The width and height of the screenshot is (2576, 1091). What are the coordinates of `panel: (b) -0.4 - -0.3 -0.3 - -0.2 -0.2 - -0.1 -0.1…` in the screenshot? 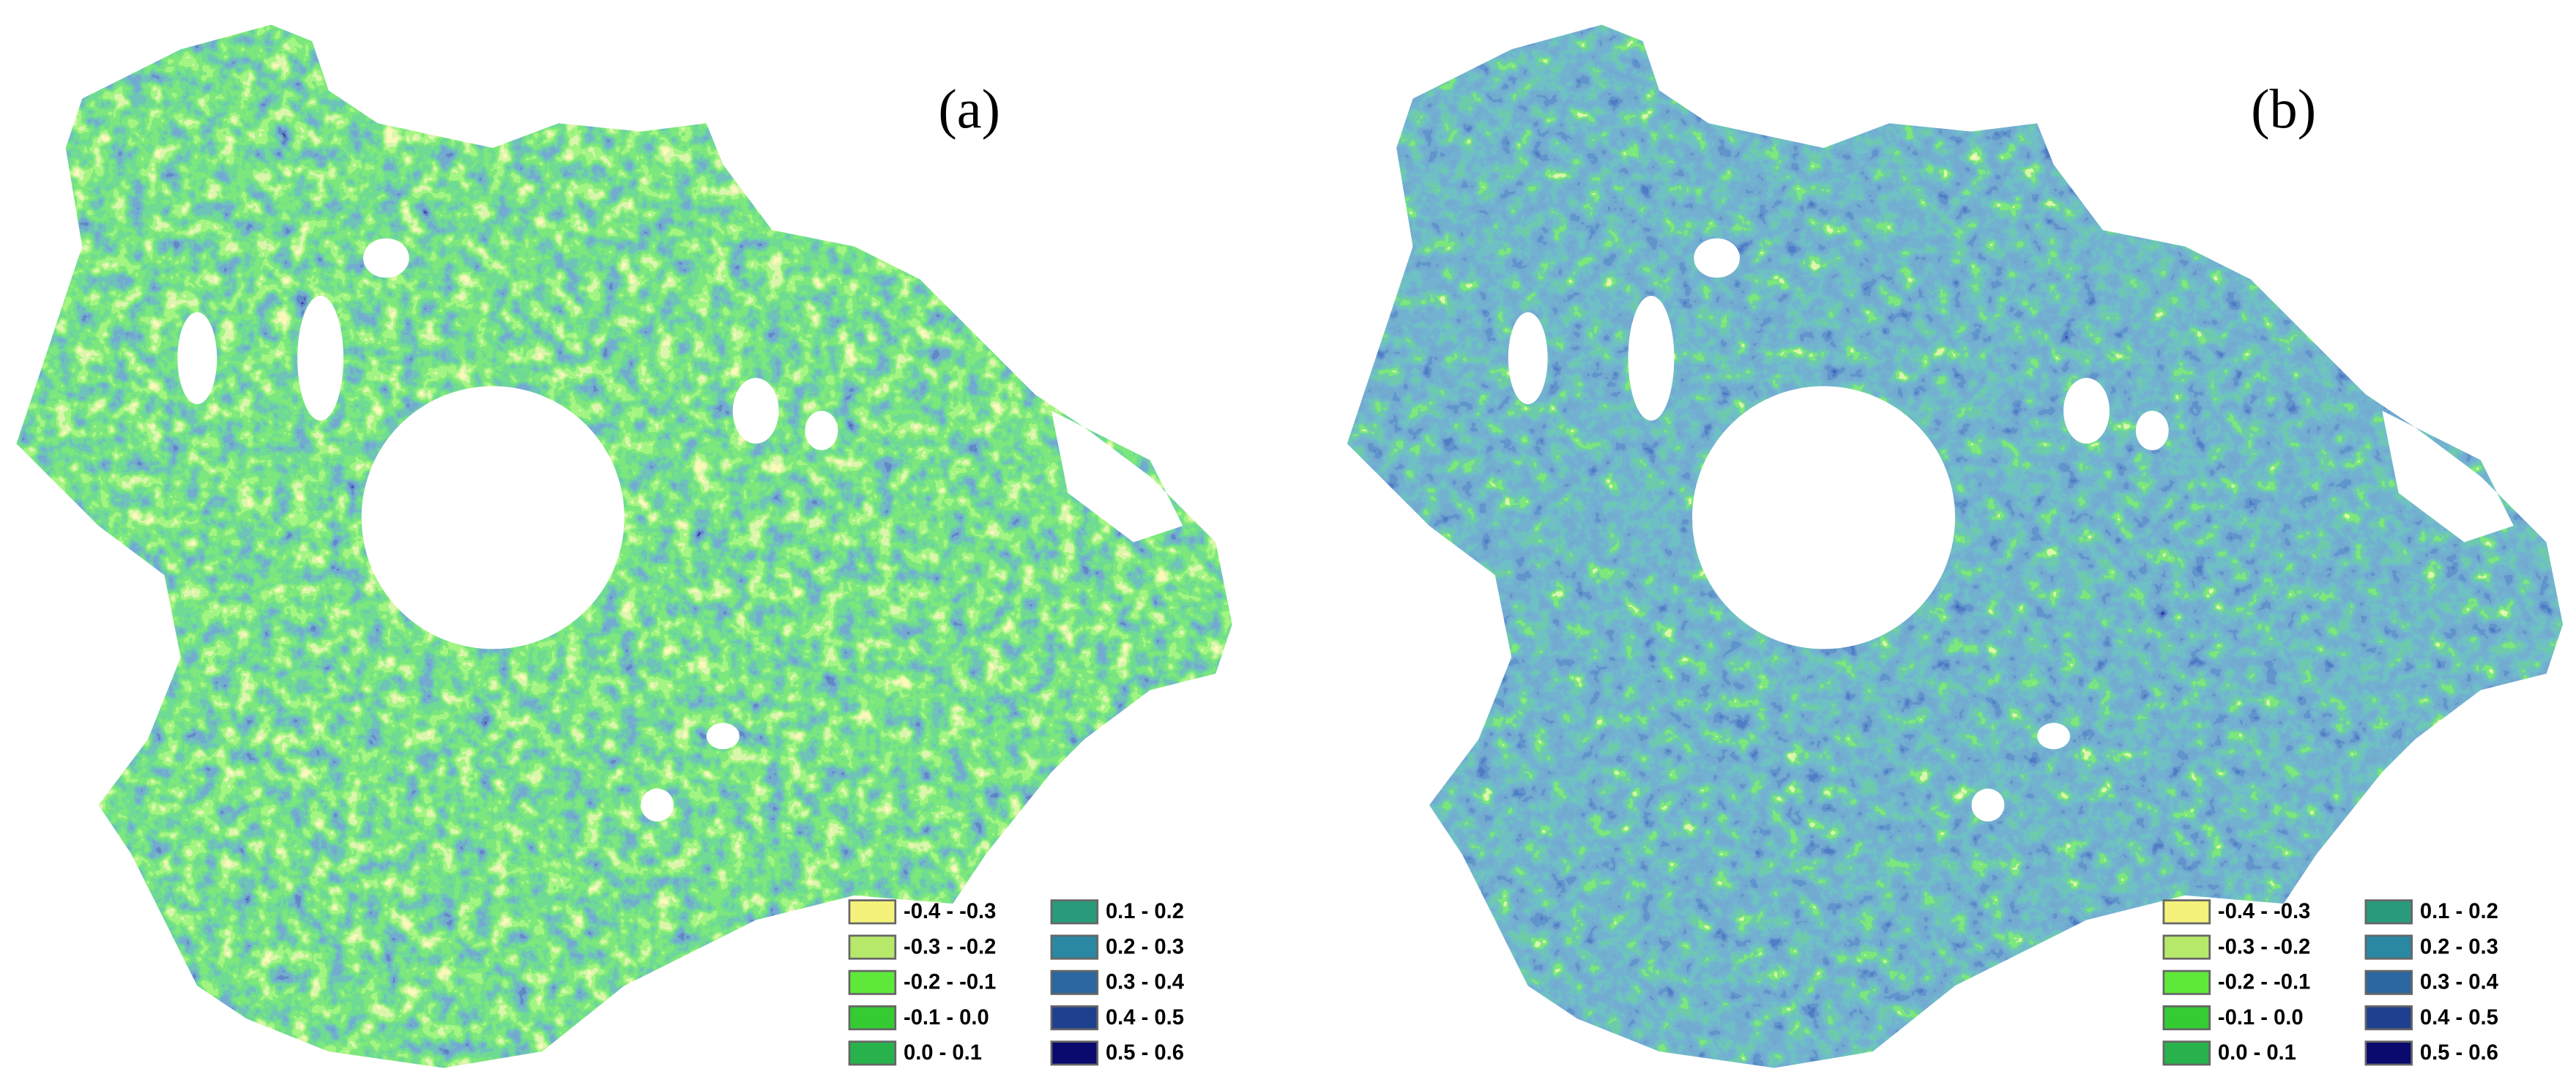 It's located at (2330, 572).